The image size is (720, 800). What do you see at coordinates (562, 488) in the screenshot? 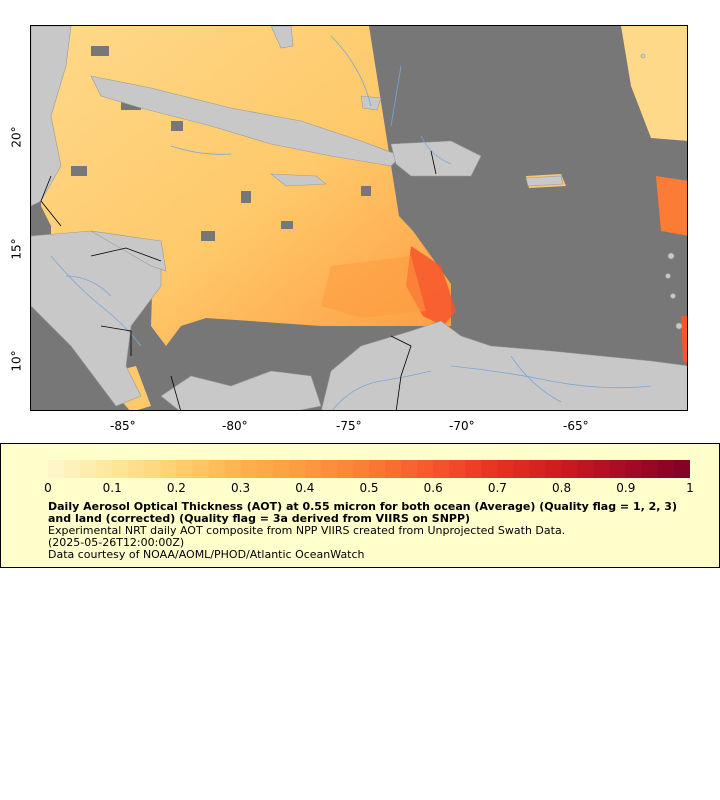
I see `colorbar-tick-label: 0.8` at bounding box center [562, 488].